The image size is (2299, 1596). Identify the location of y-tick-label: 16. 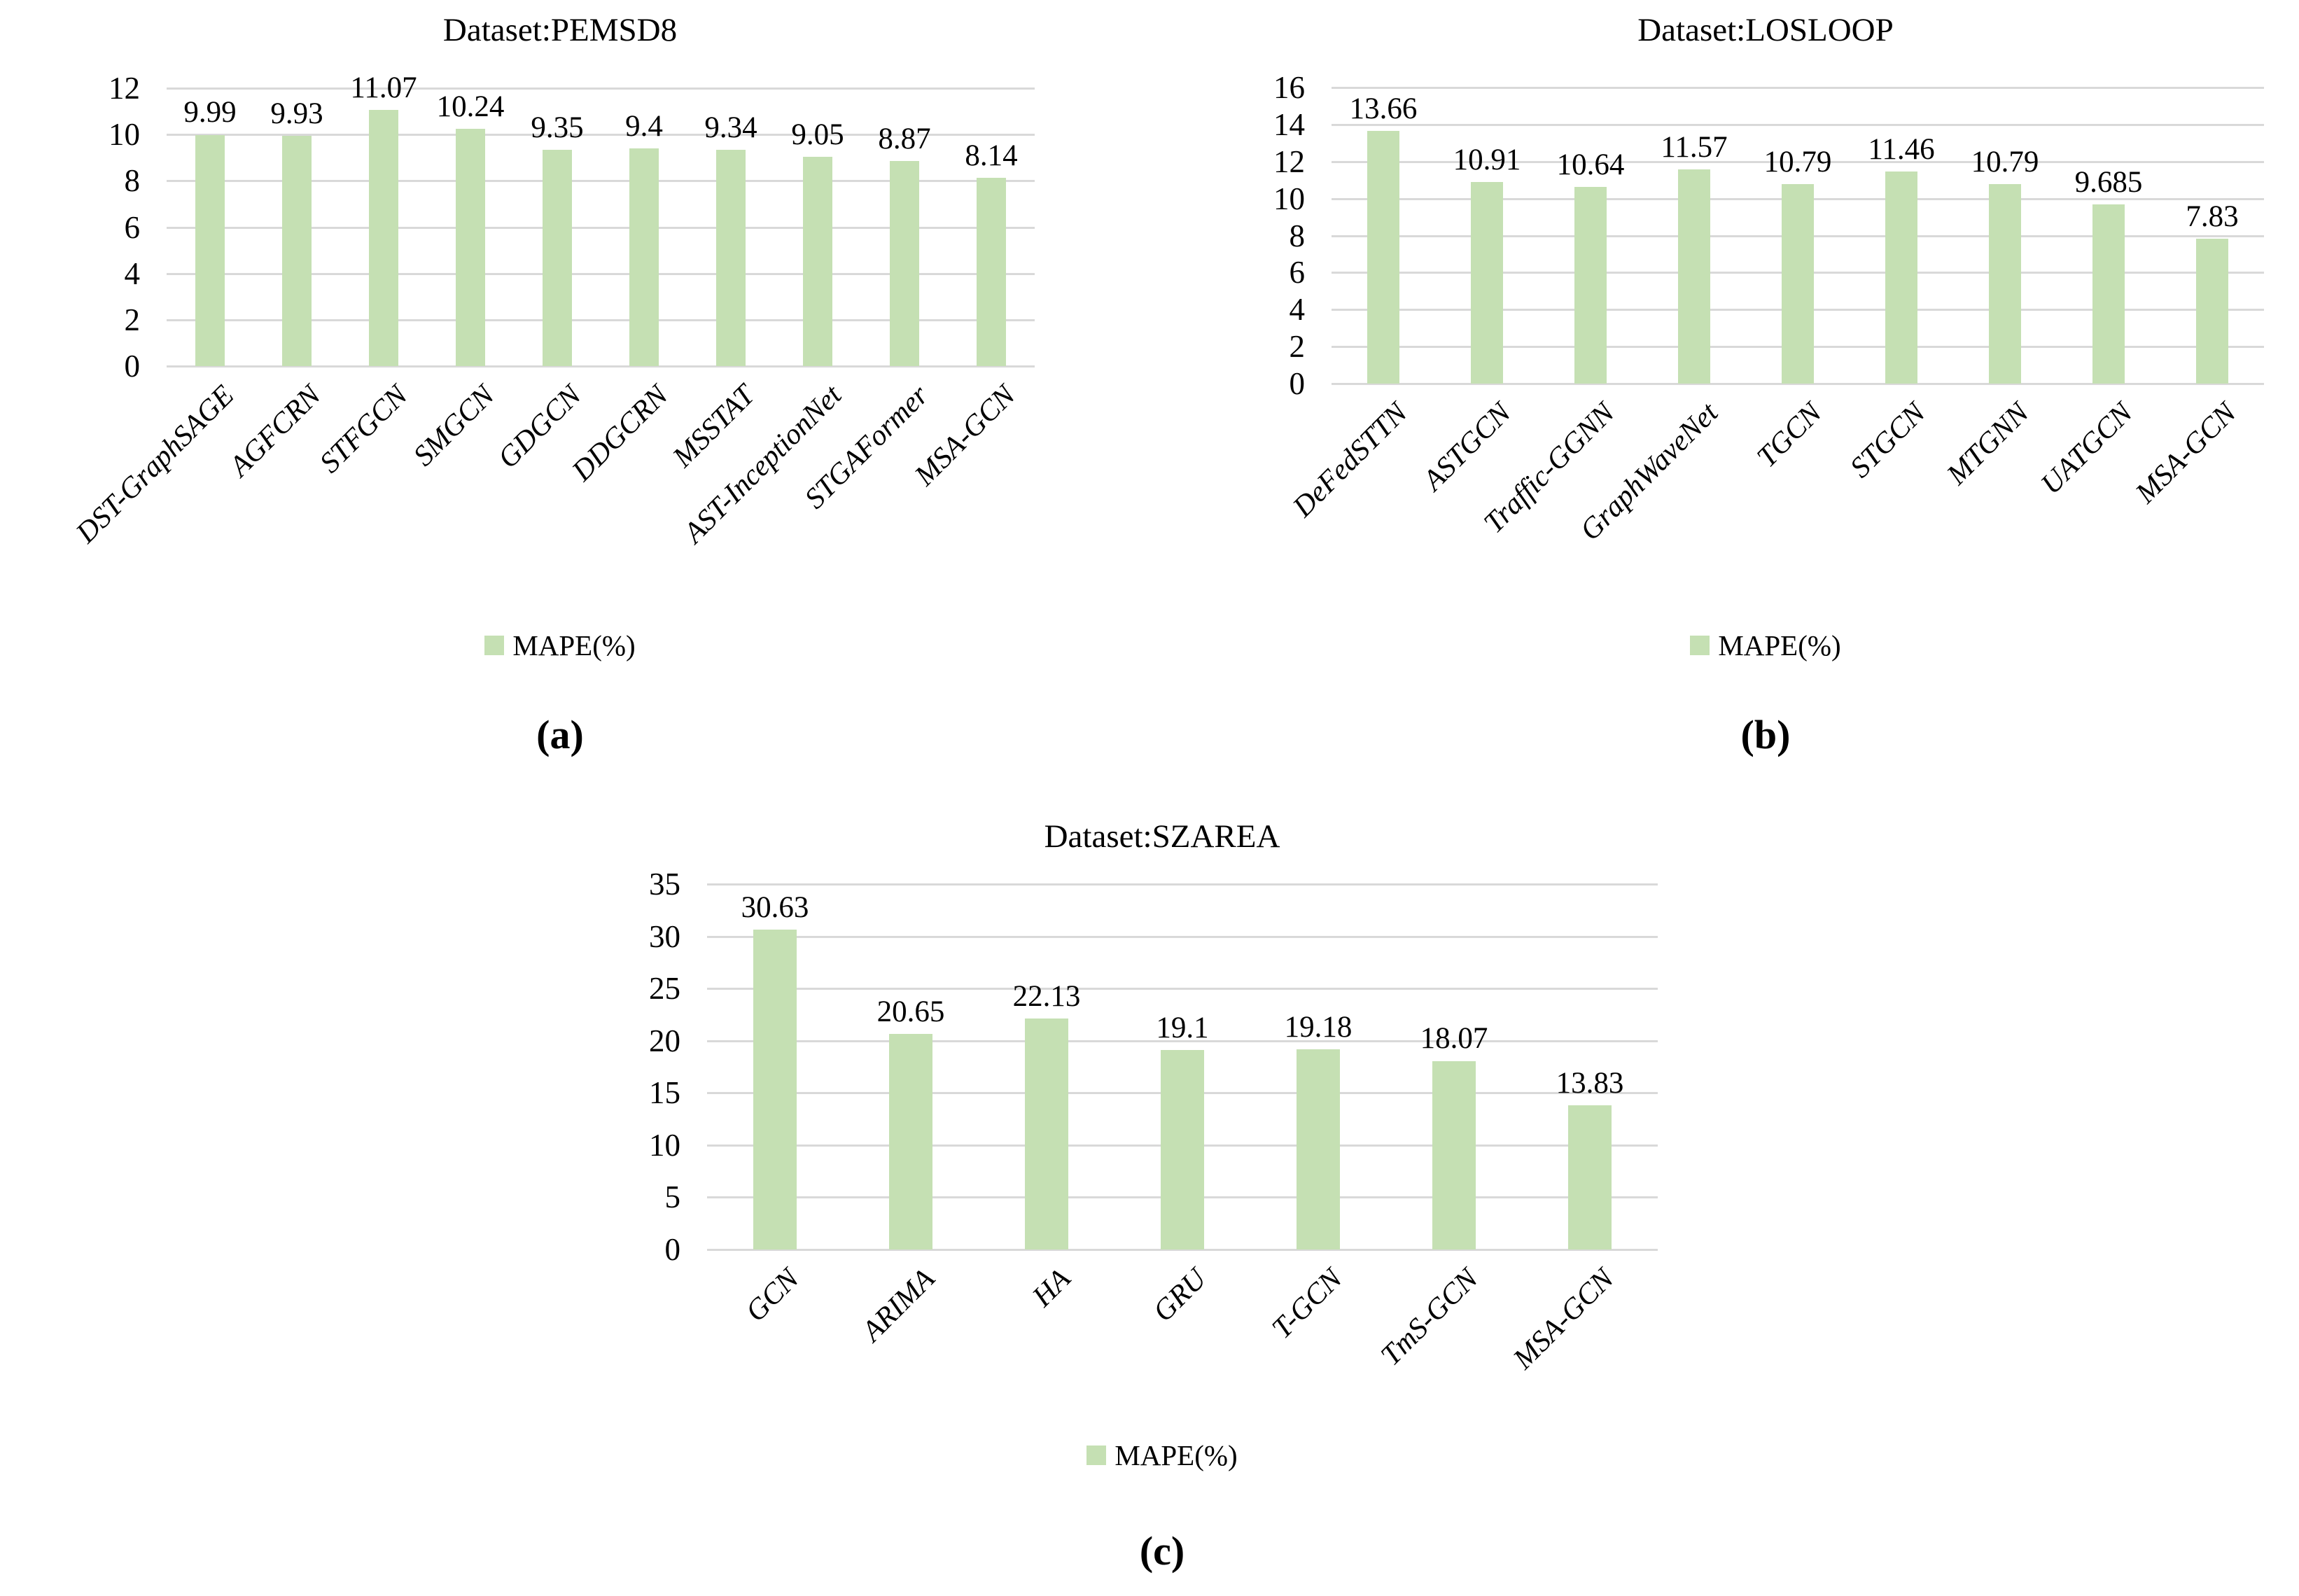
(1289, 87).